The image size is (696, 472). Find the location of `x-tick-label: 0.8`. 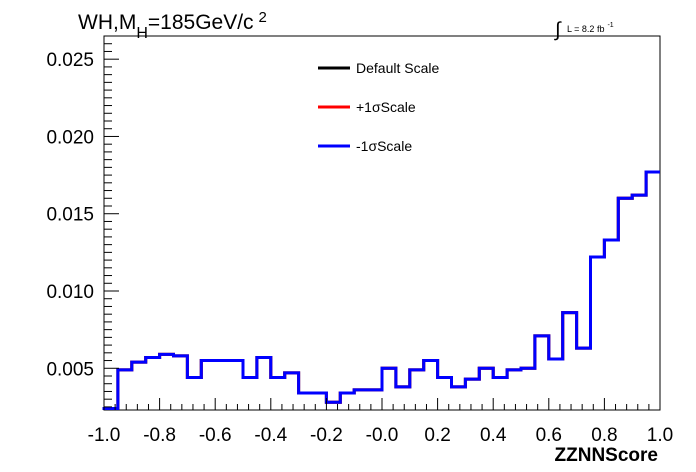

x-tick-label: 0.8 is located at coordinates (604, 435).